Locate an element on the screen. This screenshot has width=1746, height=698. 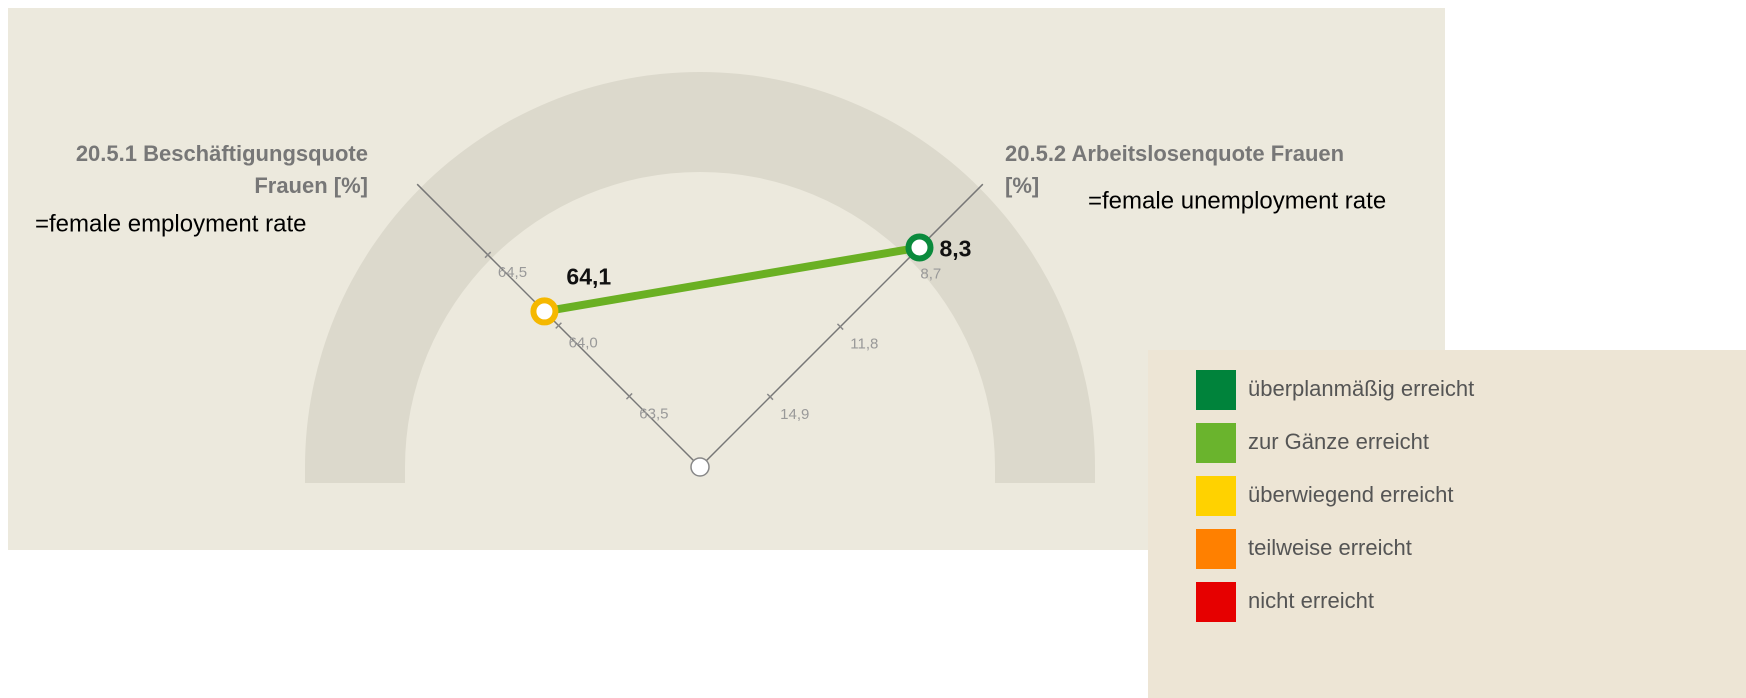
legend-label: nicht erreicht is located at coordinates (1311, 600).